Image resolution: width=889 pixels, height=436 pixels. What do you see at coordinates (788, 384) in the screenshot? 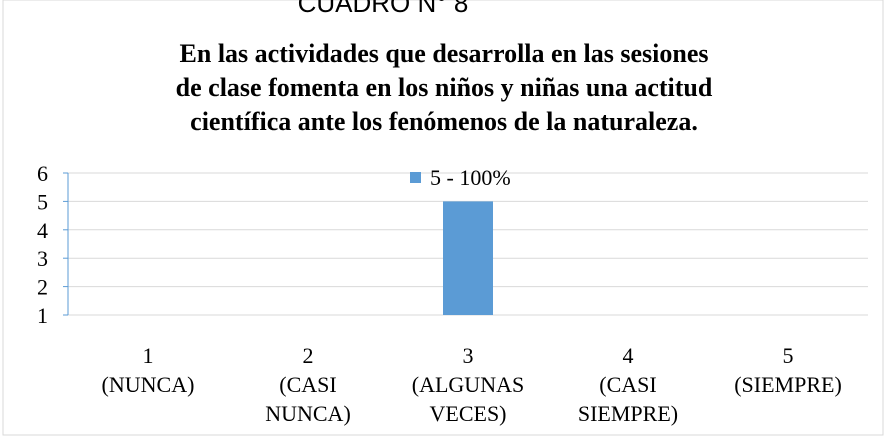
I see `x-tick-label: (SIEMPRE)` at bounding box center [788, 384].